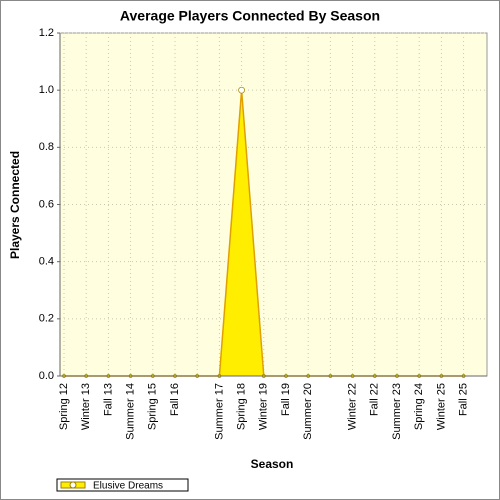 The image size is (500, 500). What do you see at coordinates (46, 33) in the screenshot?
I see `y-tick-label: 1.2` at bounding box center [46, 33].